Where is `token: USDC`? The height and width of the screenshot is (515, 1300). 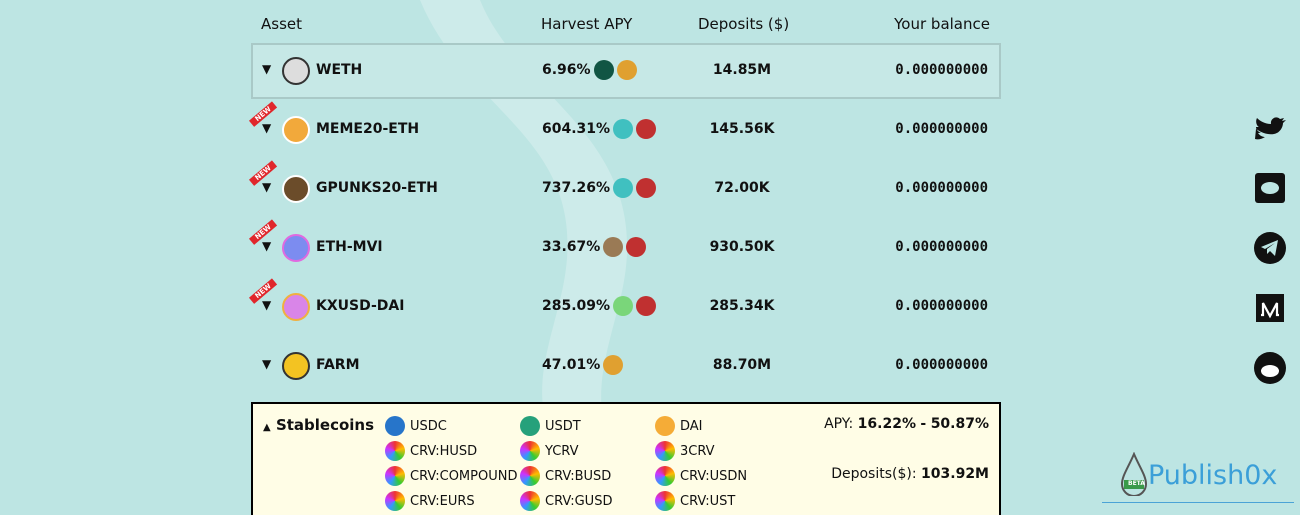
token: USDC is located at coordinates (416, 426).